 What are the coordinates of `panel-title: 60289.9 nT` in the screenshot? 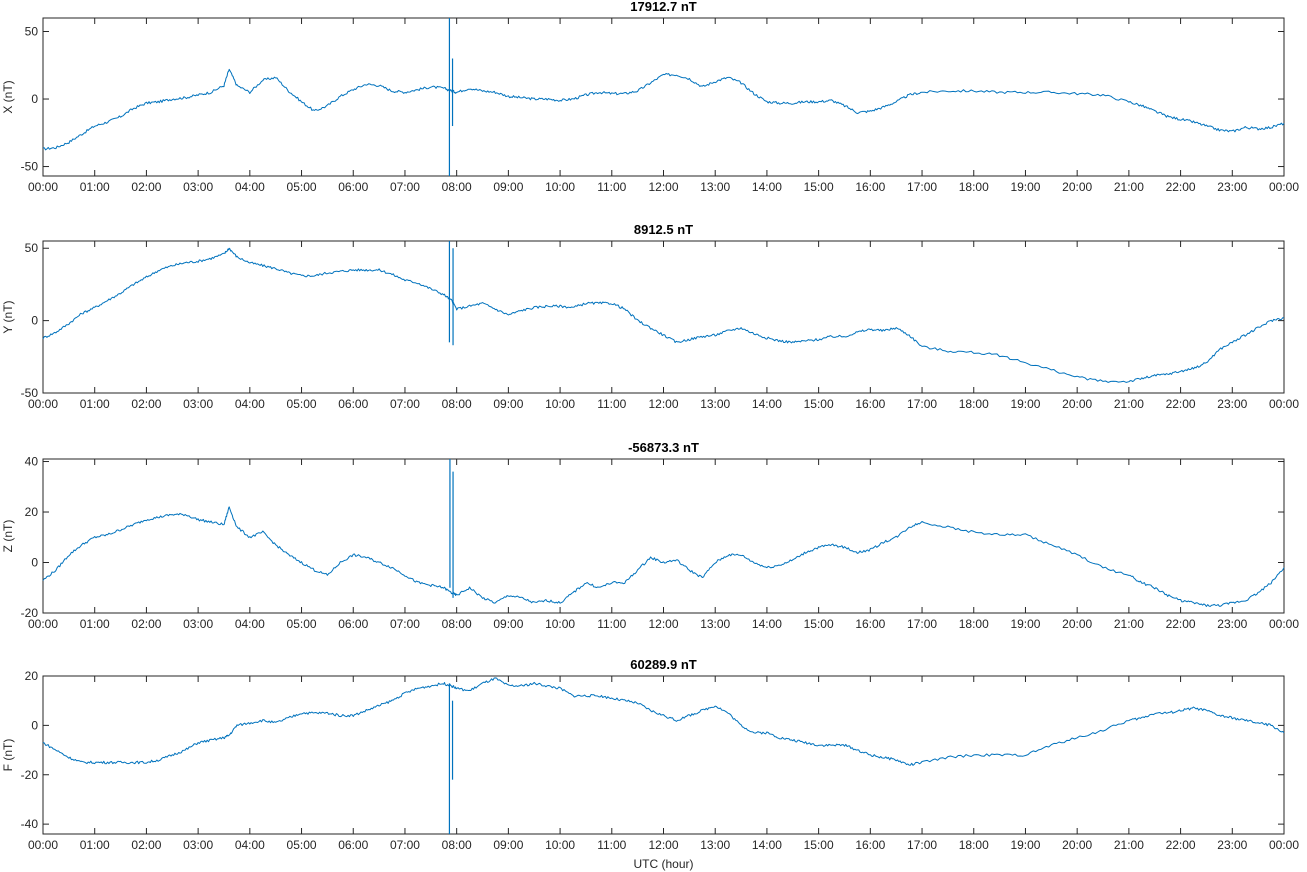 It's located at (663, 664).